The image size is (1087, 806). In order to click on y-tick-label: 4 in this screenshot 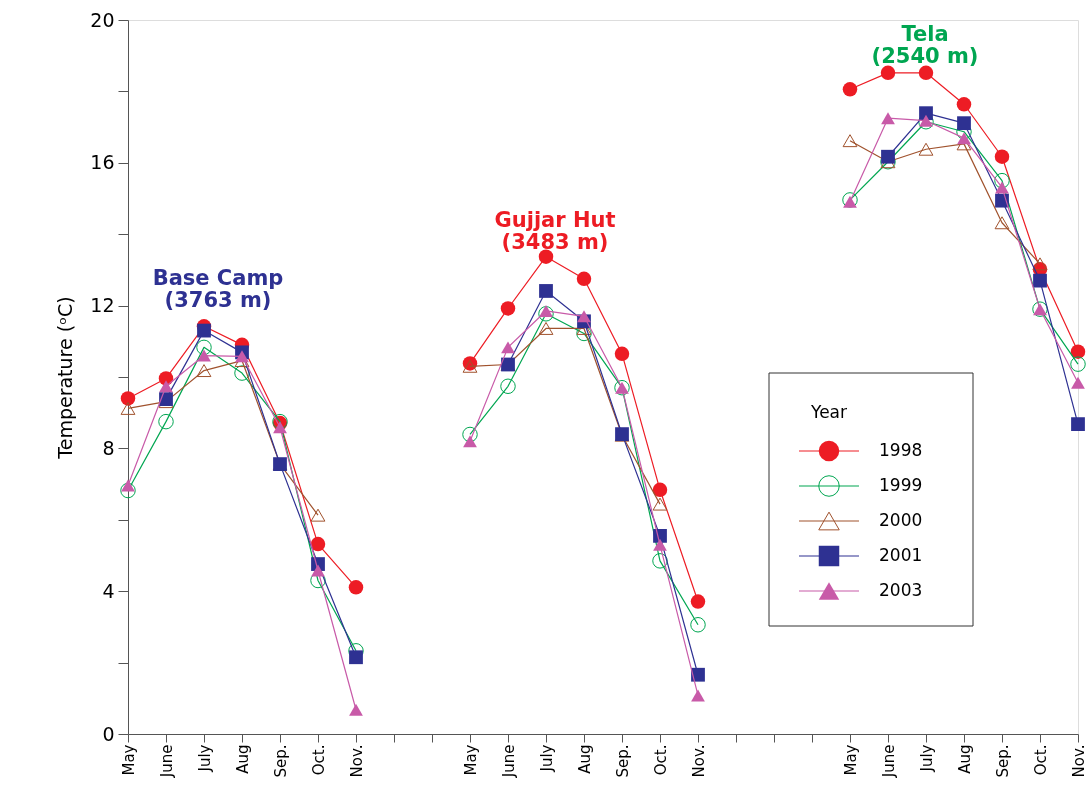, I will do `click(108, 590)`.